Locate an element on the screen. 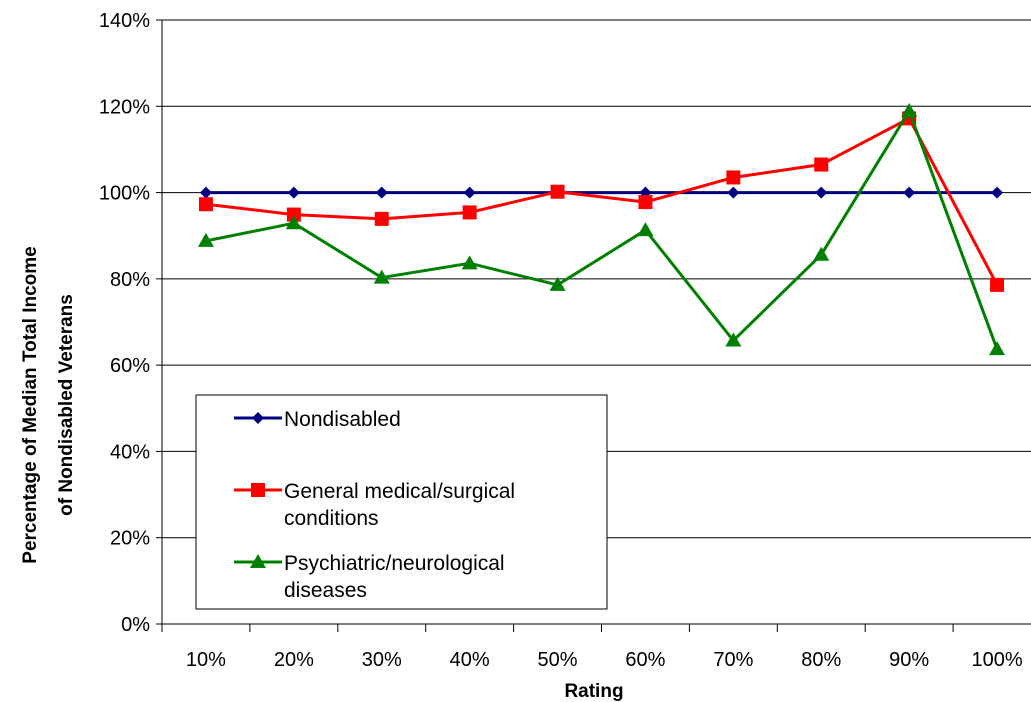 The width and height of the screenshot is (1031, 702). y-tick-label: 100% is located at coordinates (124, 194).